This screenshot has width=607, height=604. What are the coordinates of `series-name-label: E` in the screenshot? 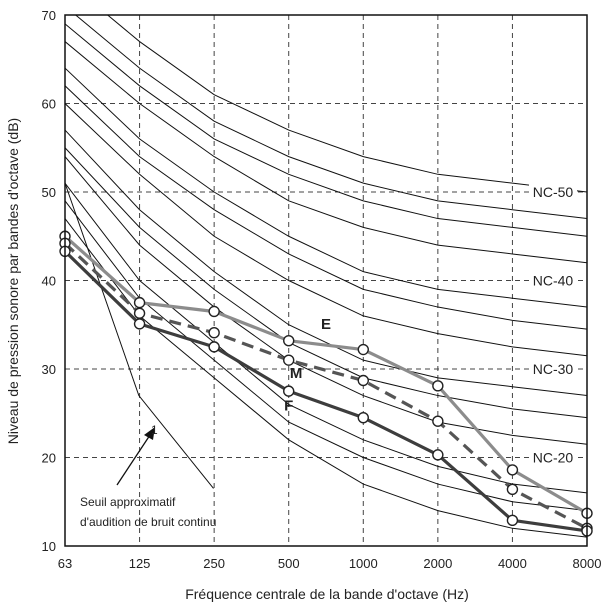 It's located at (326, 324).